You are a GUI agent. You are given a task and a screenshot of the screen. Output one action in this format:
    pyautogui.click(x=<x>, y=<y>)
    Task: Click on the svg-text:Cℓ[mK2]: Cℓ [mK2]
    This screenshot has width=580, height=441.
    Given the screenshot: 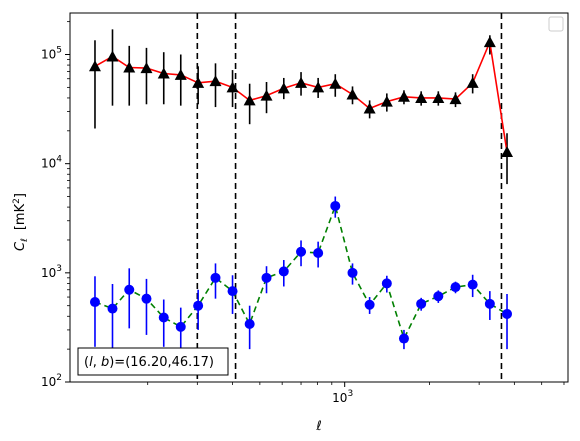 What is the action you would take?
    pyautogui.click(x=21, y=222)
    